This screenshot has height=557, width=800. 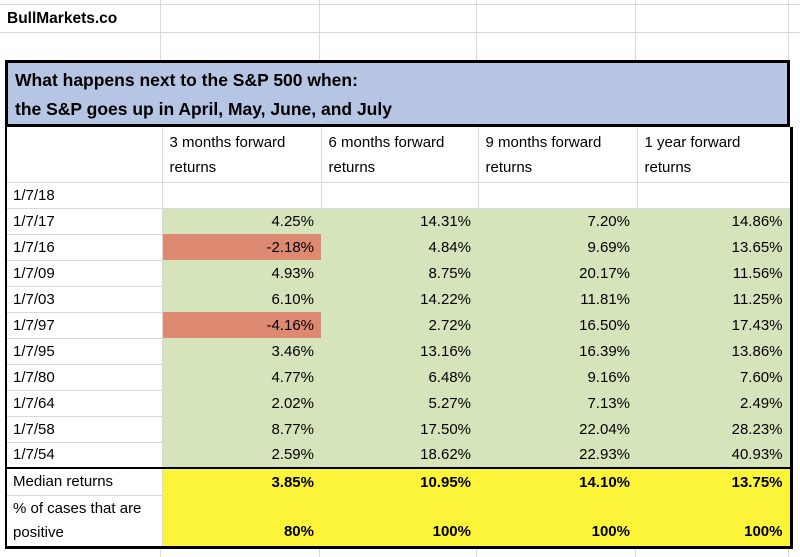 What do you see at coordinates (399, 455) in the screenshot?
I see `value-cell: 18.62%` at bounding box center [399, 455].